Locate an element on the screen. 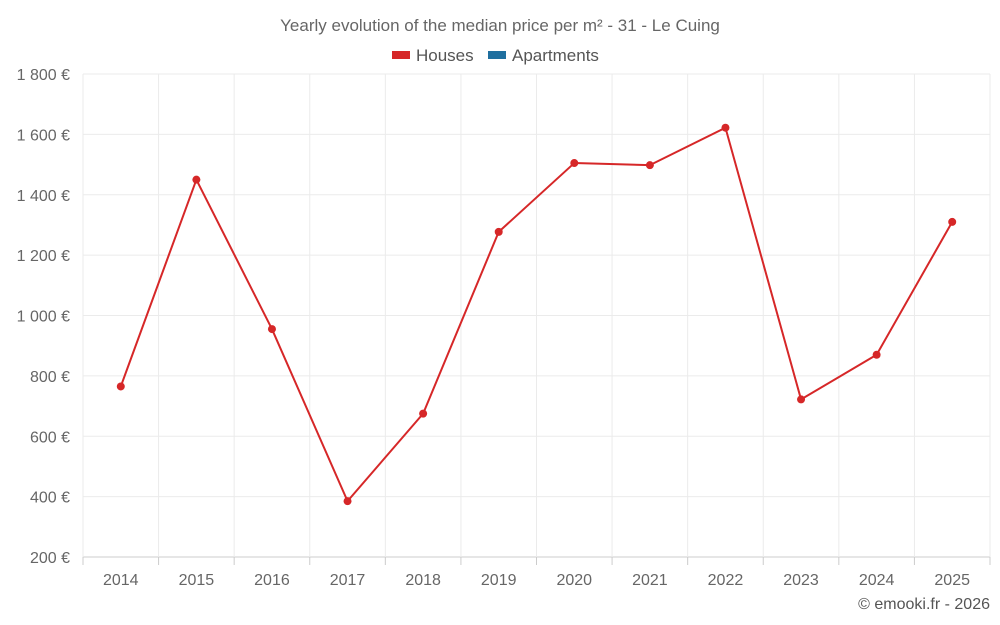 This screenshot has height=625, width=1000. legend-swatch-houses is located at coordinates (401, 55).